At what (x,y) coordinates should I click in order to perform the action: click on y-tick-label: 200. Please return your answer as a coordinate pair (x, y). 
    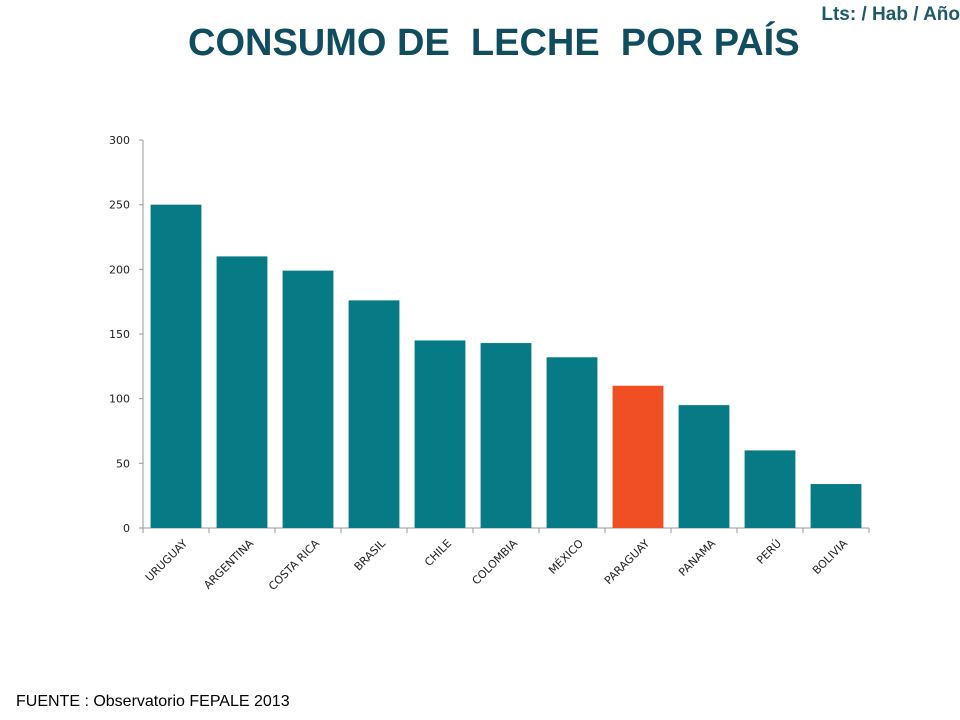
    Looking at the image, I should click on (119, 269).